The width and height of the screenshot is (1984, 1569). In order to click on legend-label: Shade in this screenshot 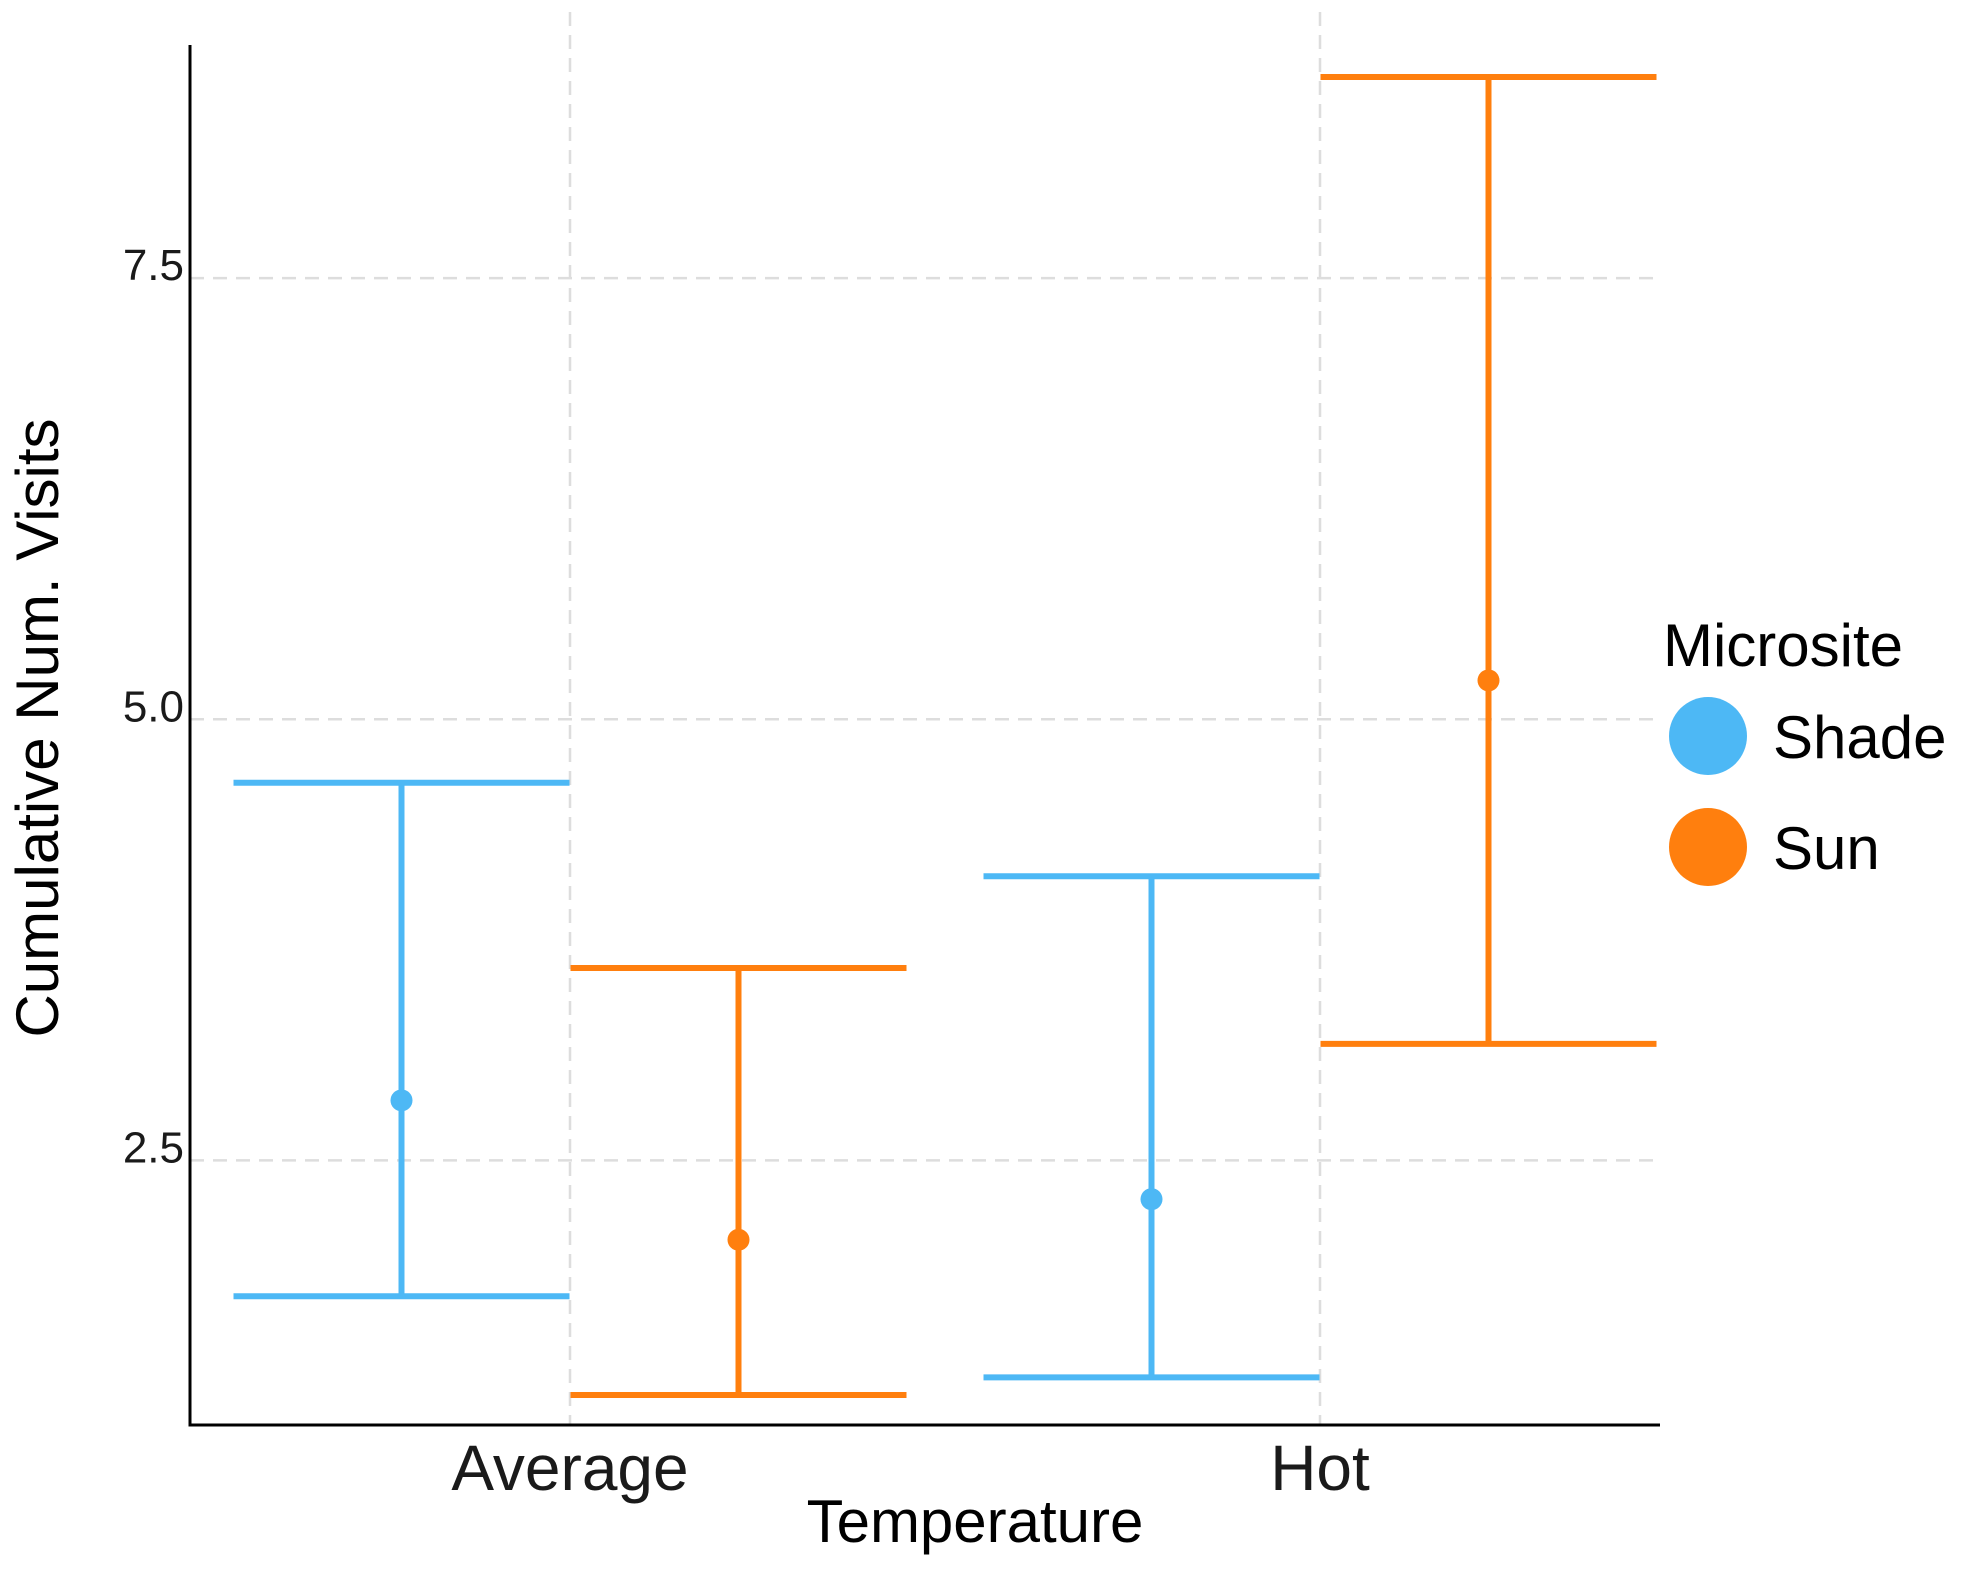, I will do `click(1860, 737)`.